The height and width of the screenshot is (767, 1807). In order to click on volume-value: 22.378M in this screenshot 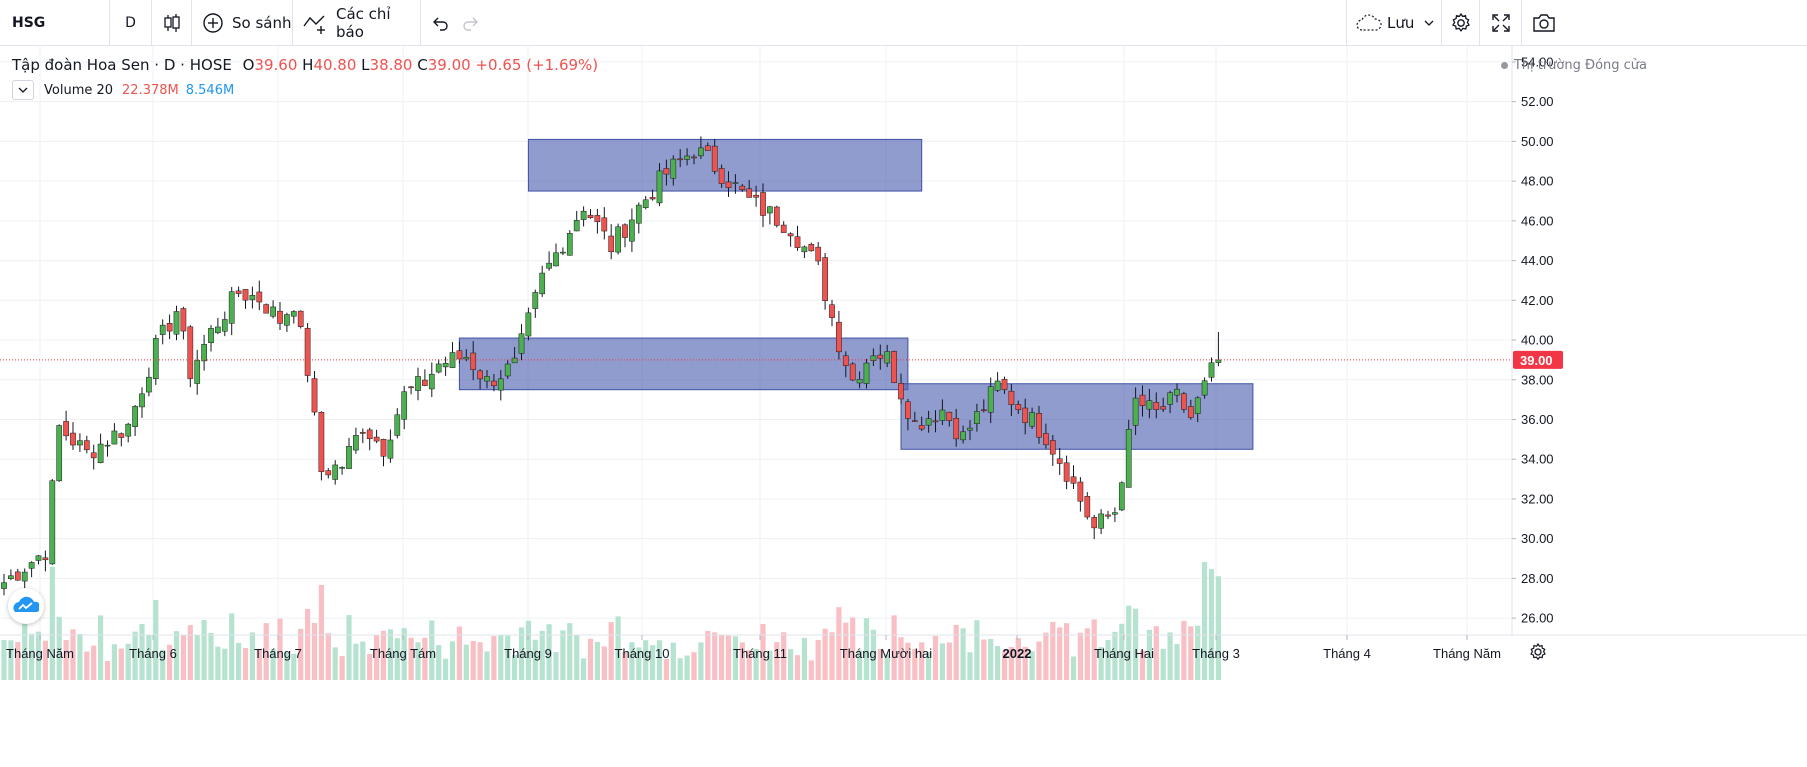, I will do `click(150, 90)`.